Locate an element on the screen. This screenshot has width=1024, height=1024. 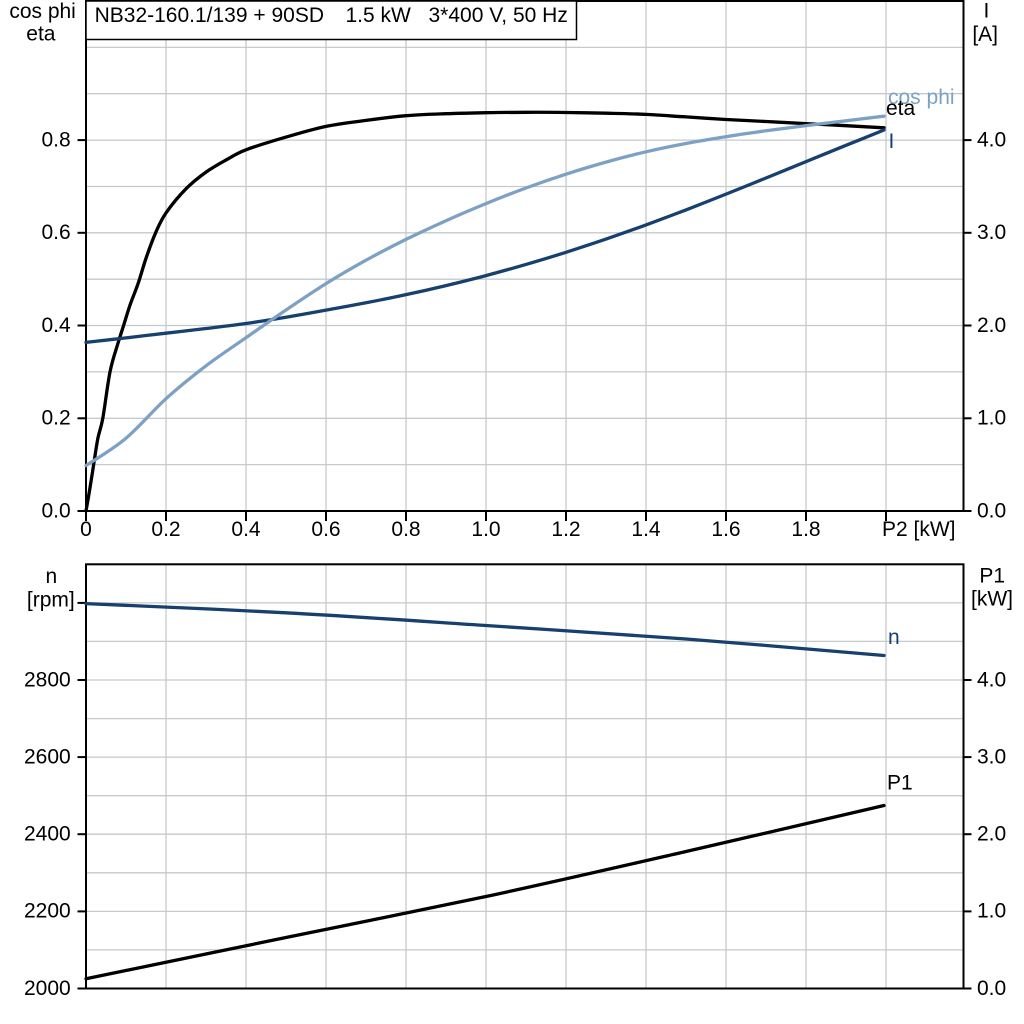
svg-text: 2000 is located at coordinates (47, 988).